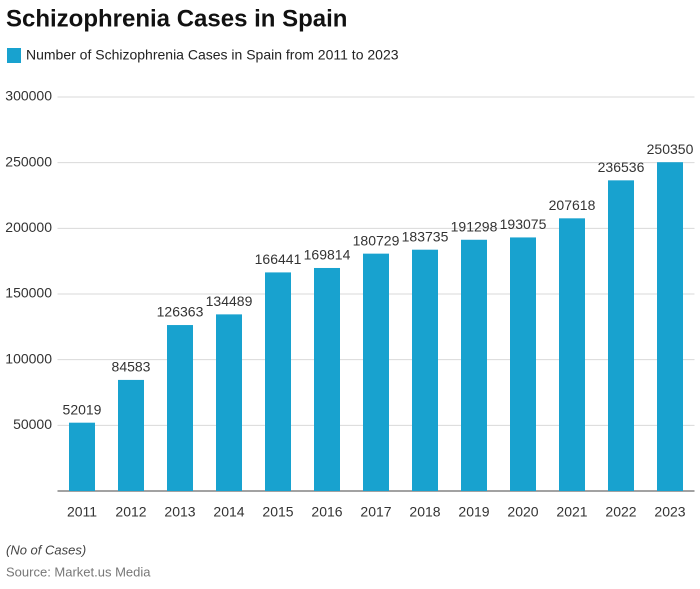 Image resolution: width=700 pixels, height=589 pixels. I want to click on value-label: 193075, so click(523, 224).